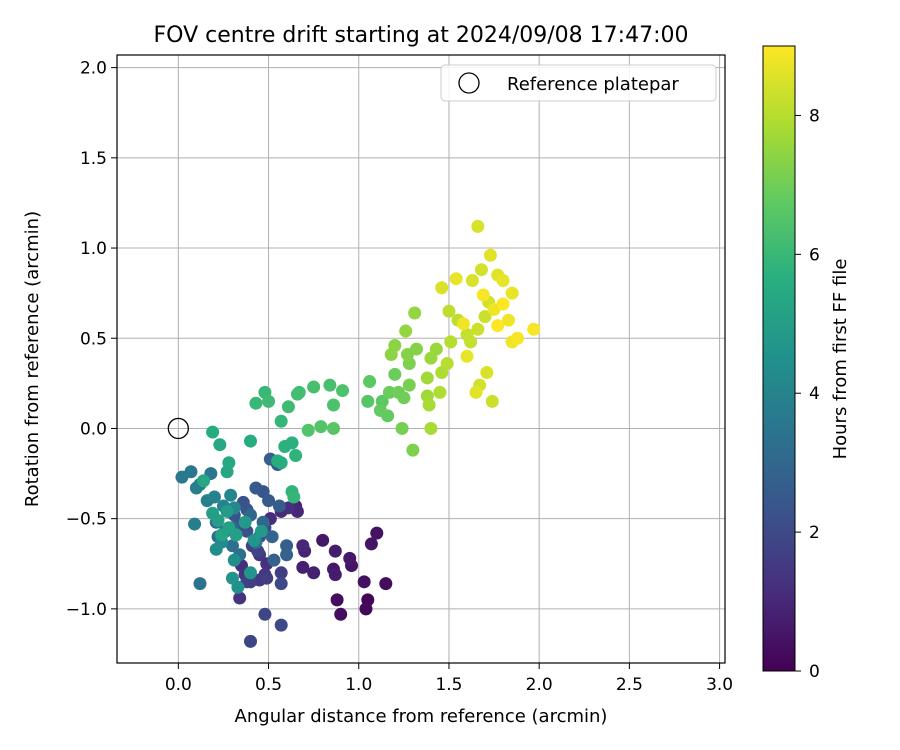  What do you see at coordinates (814, 533) in the screenshot?
I see `colorbar-tick-label: 2` at bounding box center [814, 533].